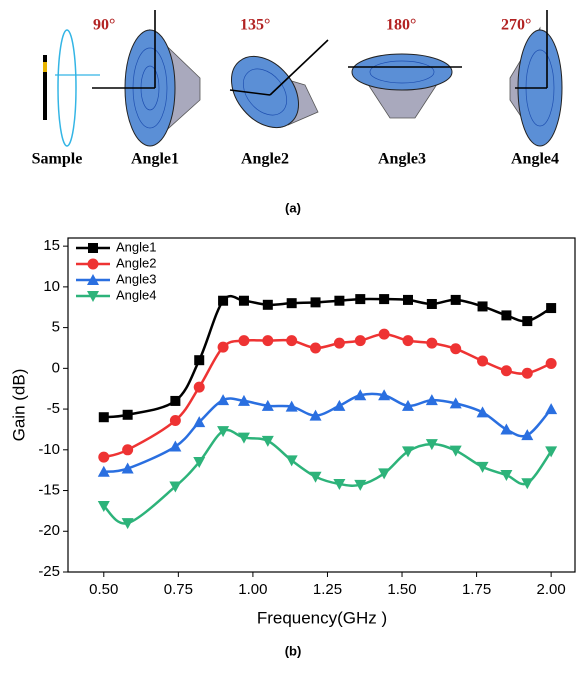 This screenshot has height=675, width=587. What do you see at coordinates (250, 92) in the screenshot?
I see `axis-arrow` at bounding box center [250, 92].